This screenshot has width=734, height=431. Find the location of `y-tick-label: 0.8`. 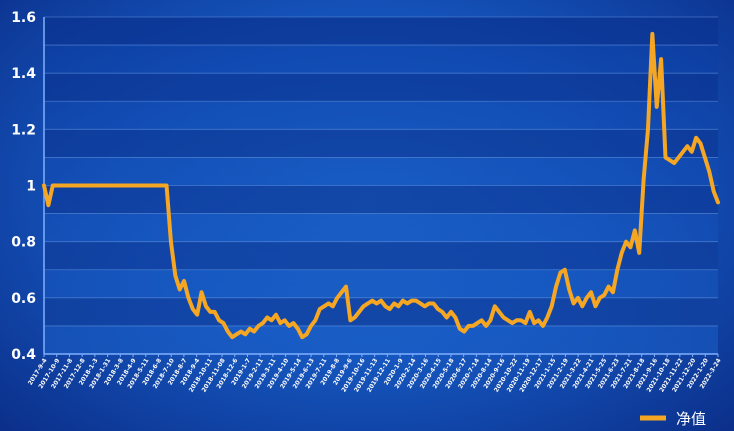

y-tick-label: 0.8 is located at coordinates (23, 243).